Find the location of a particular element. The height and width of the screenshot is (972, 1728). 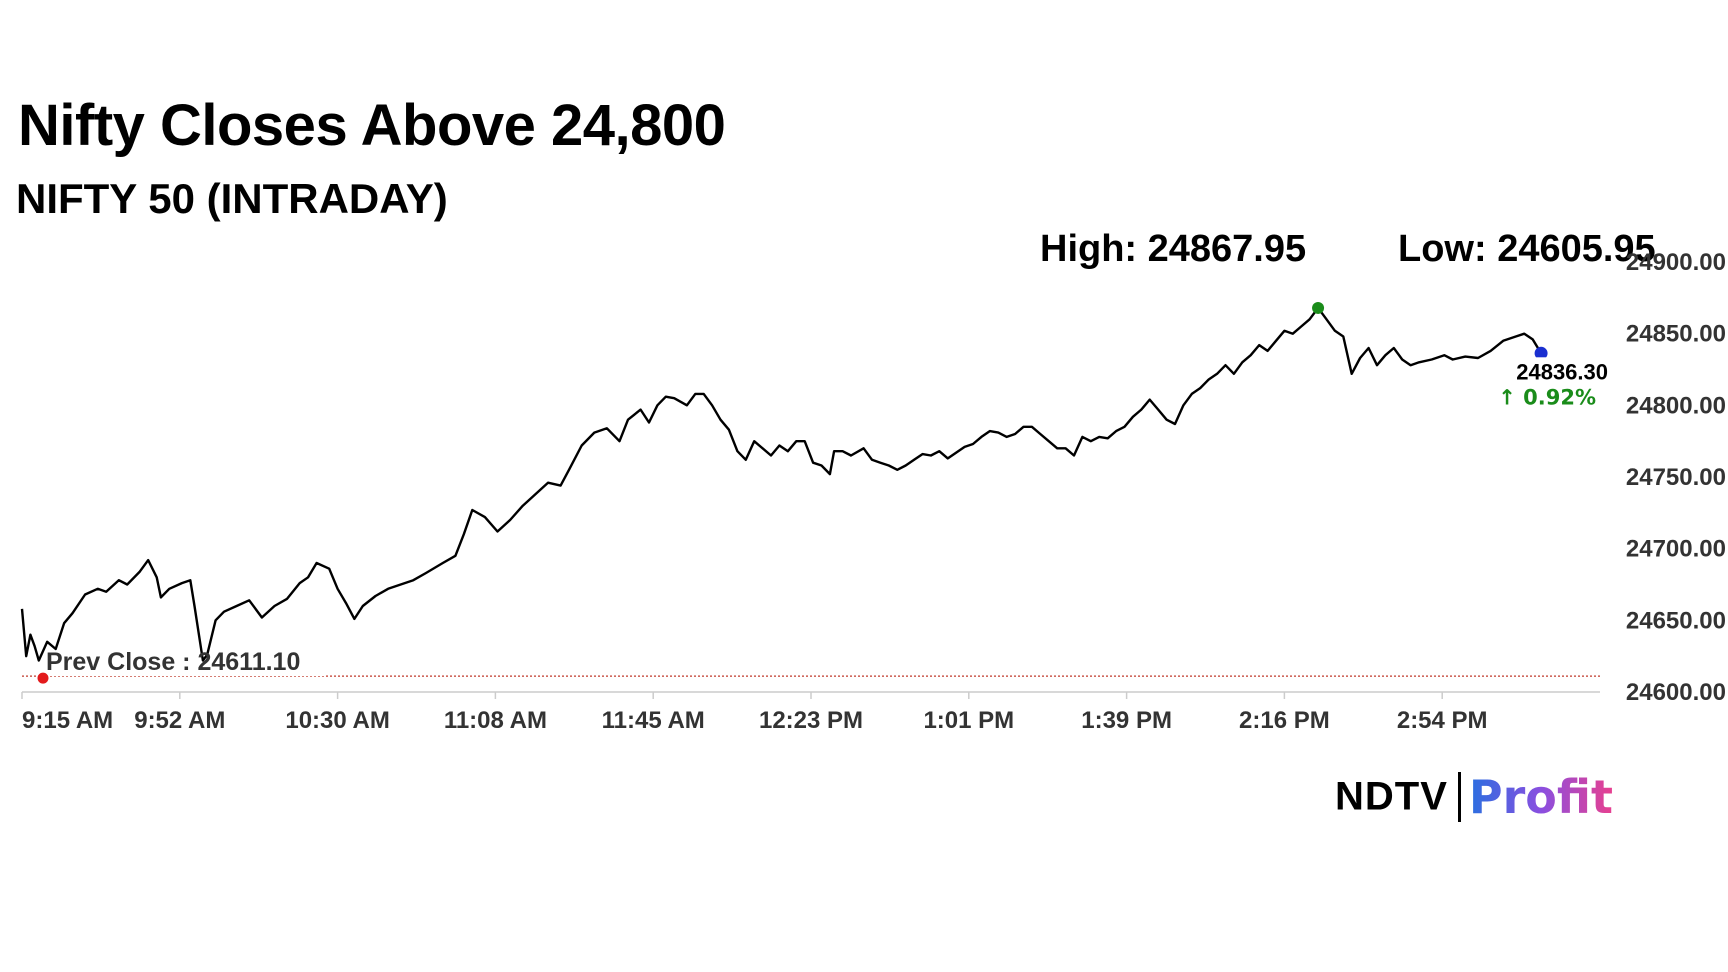

x-tick-label: 10:30 AM is located at coordinates (337, 720).